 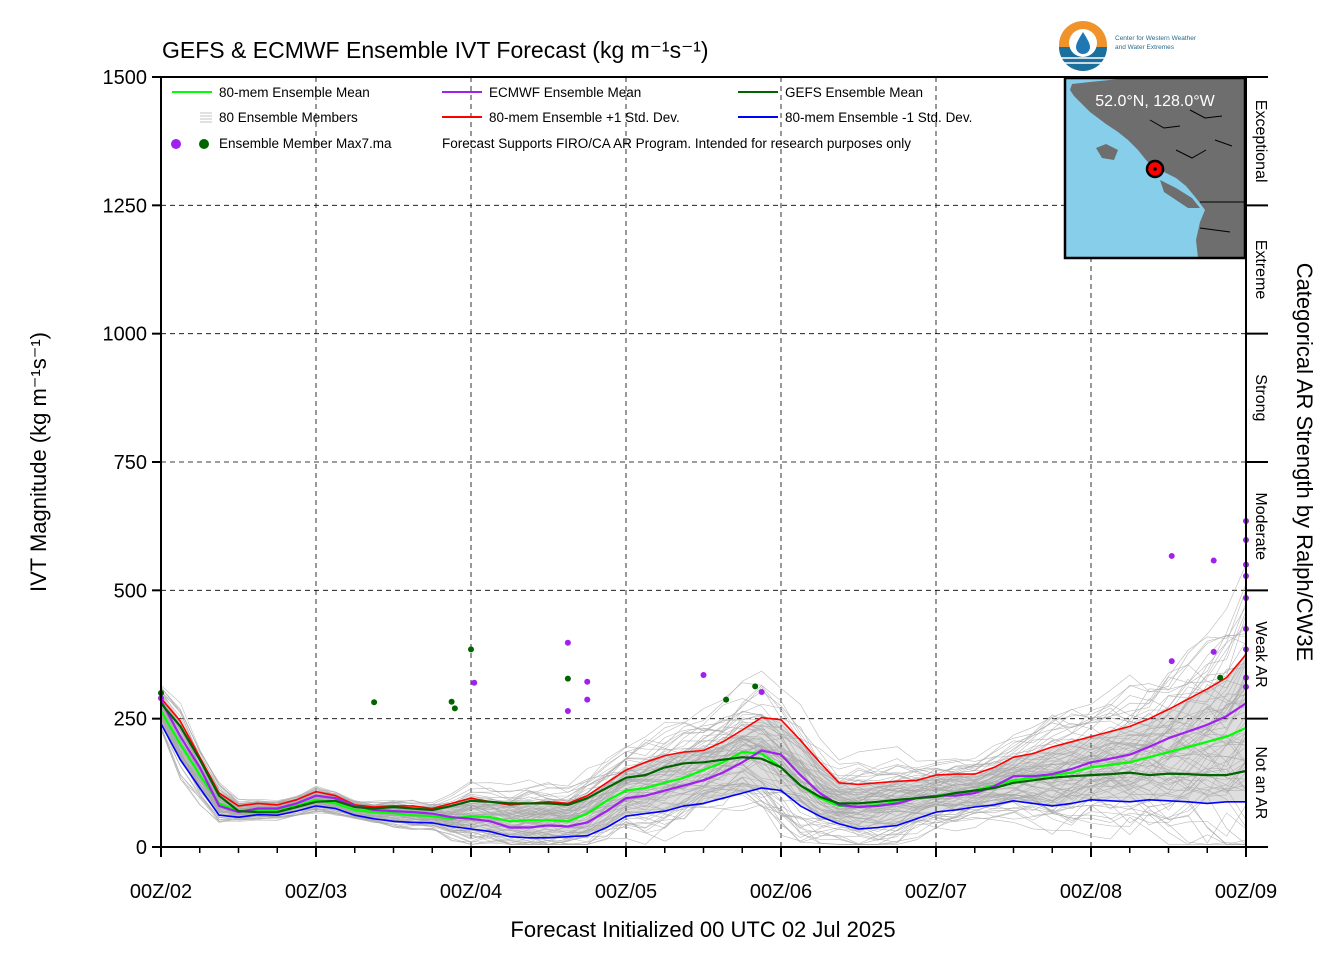 I want to click on y-tick-label: 1500, so click(x=125, y=78).